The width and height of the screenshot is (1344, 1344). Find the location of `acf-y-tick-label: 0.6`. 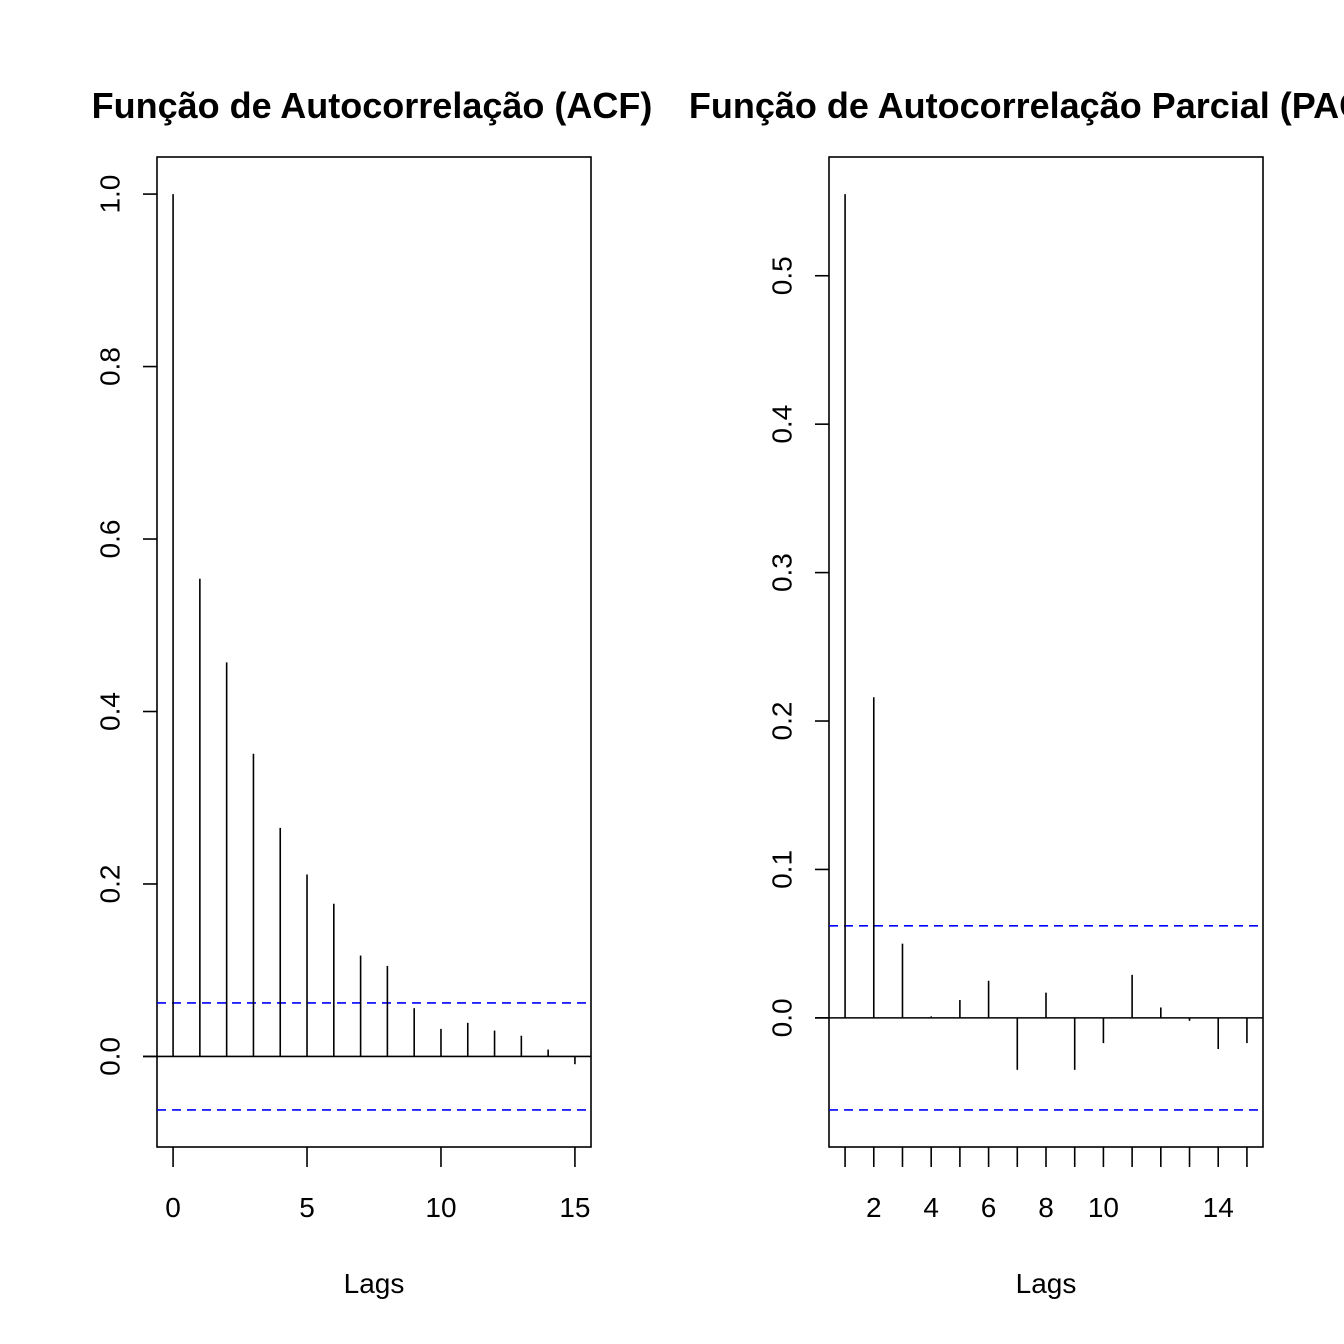

acf-y-tick-label: 0.6 is located at coordinates (110, 539).